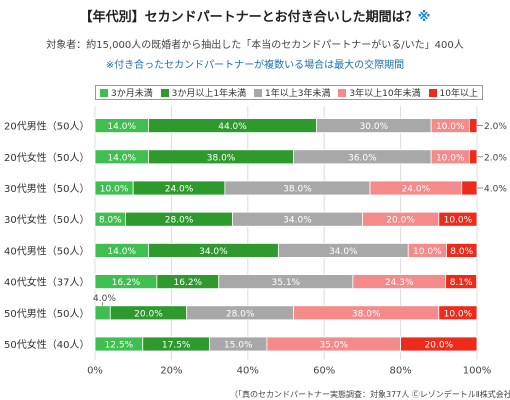  I want to click on source-footnote: （「真のセカンドパートナー実態調査：対象377人 ⒸレゾンデートルⅡ株式会社）, so click(370, 394).